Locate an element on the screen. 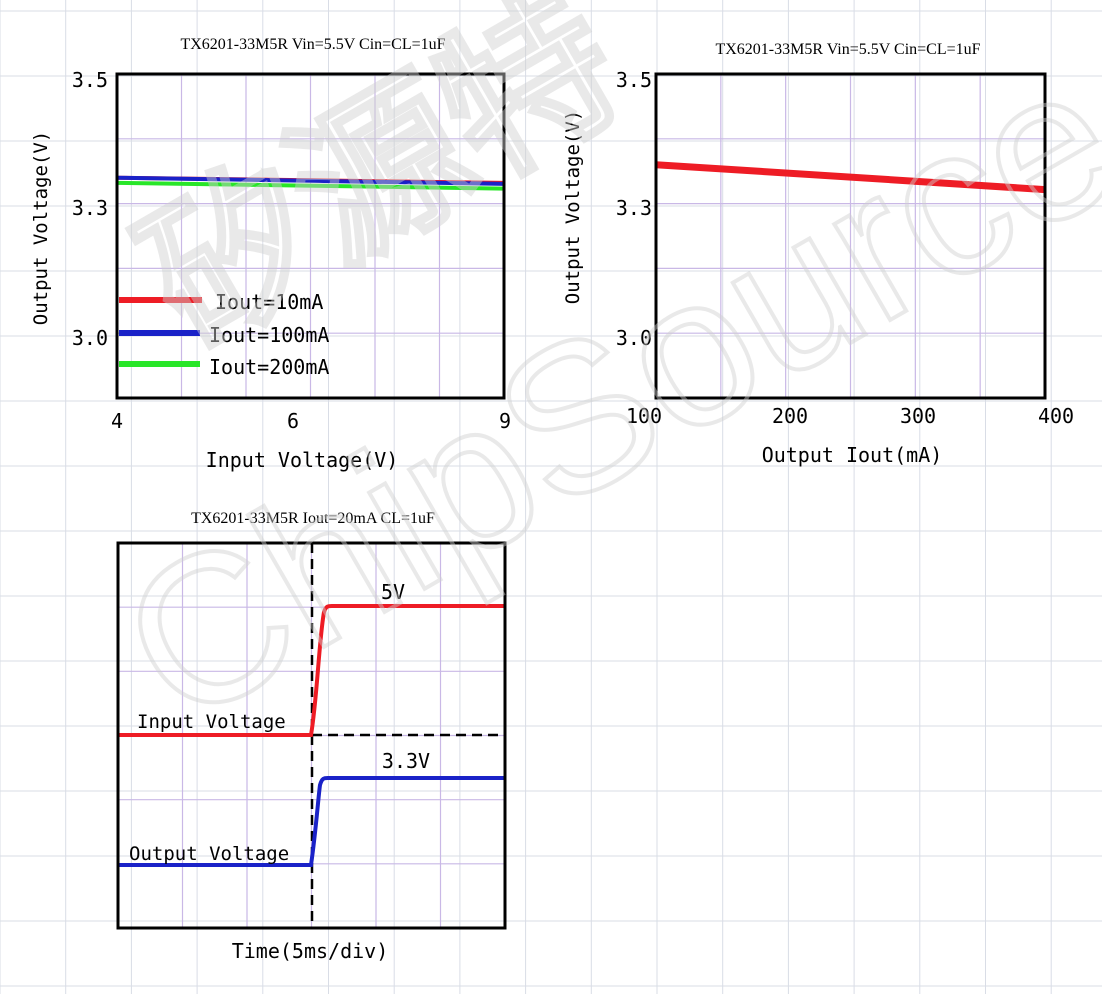  chart1-y-axis-label: Output Voltage(V) is located at coordinates (41, 228).